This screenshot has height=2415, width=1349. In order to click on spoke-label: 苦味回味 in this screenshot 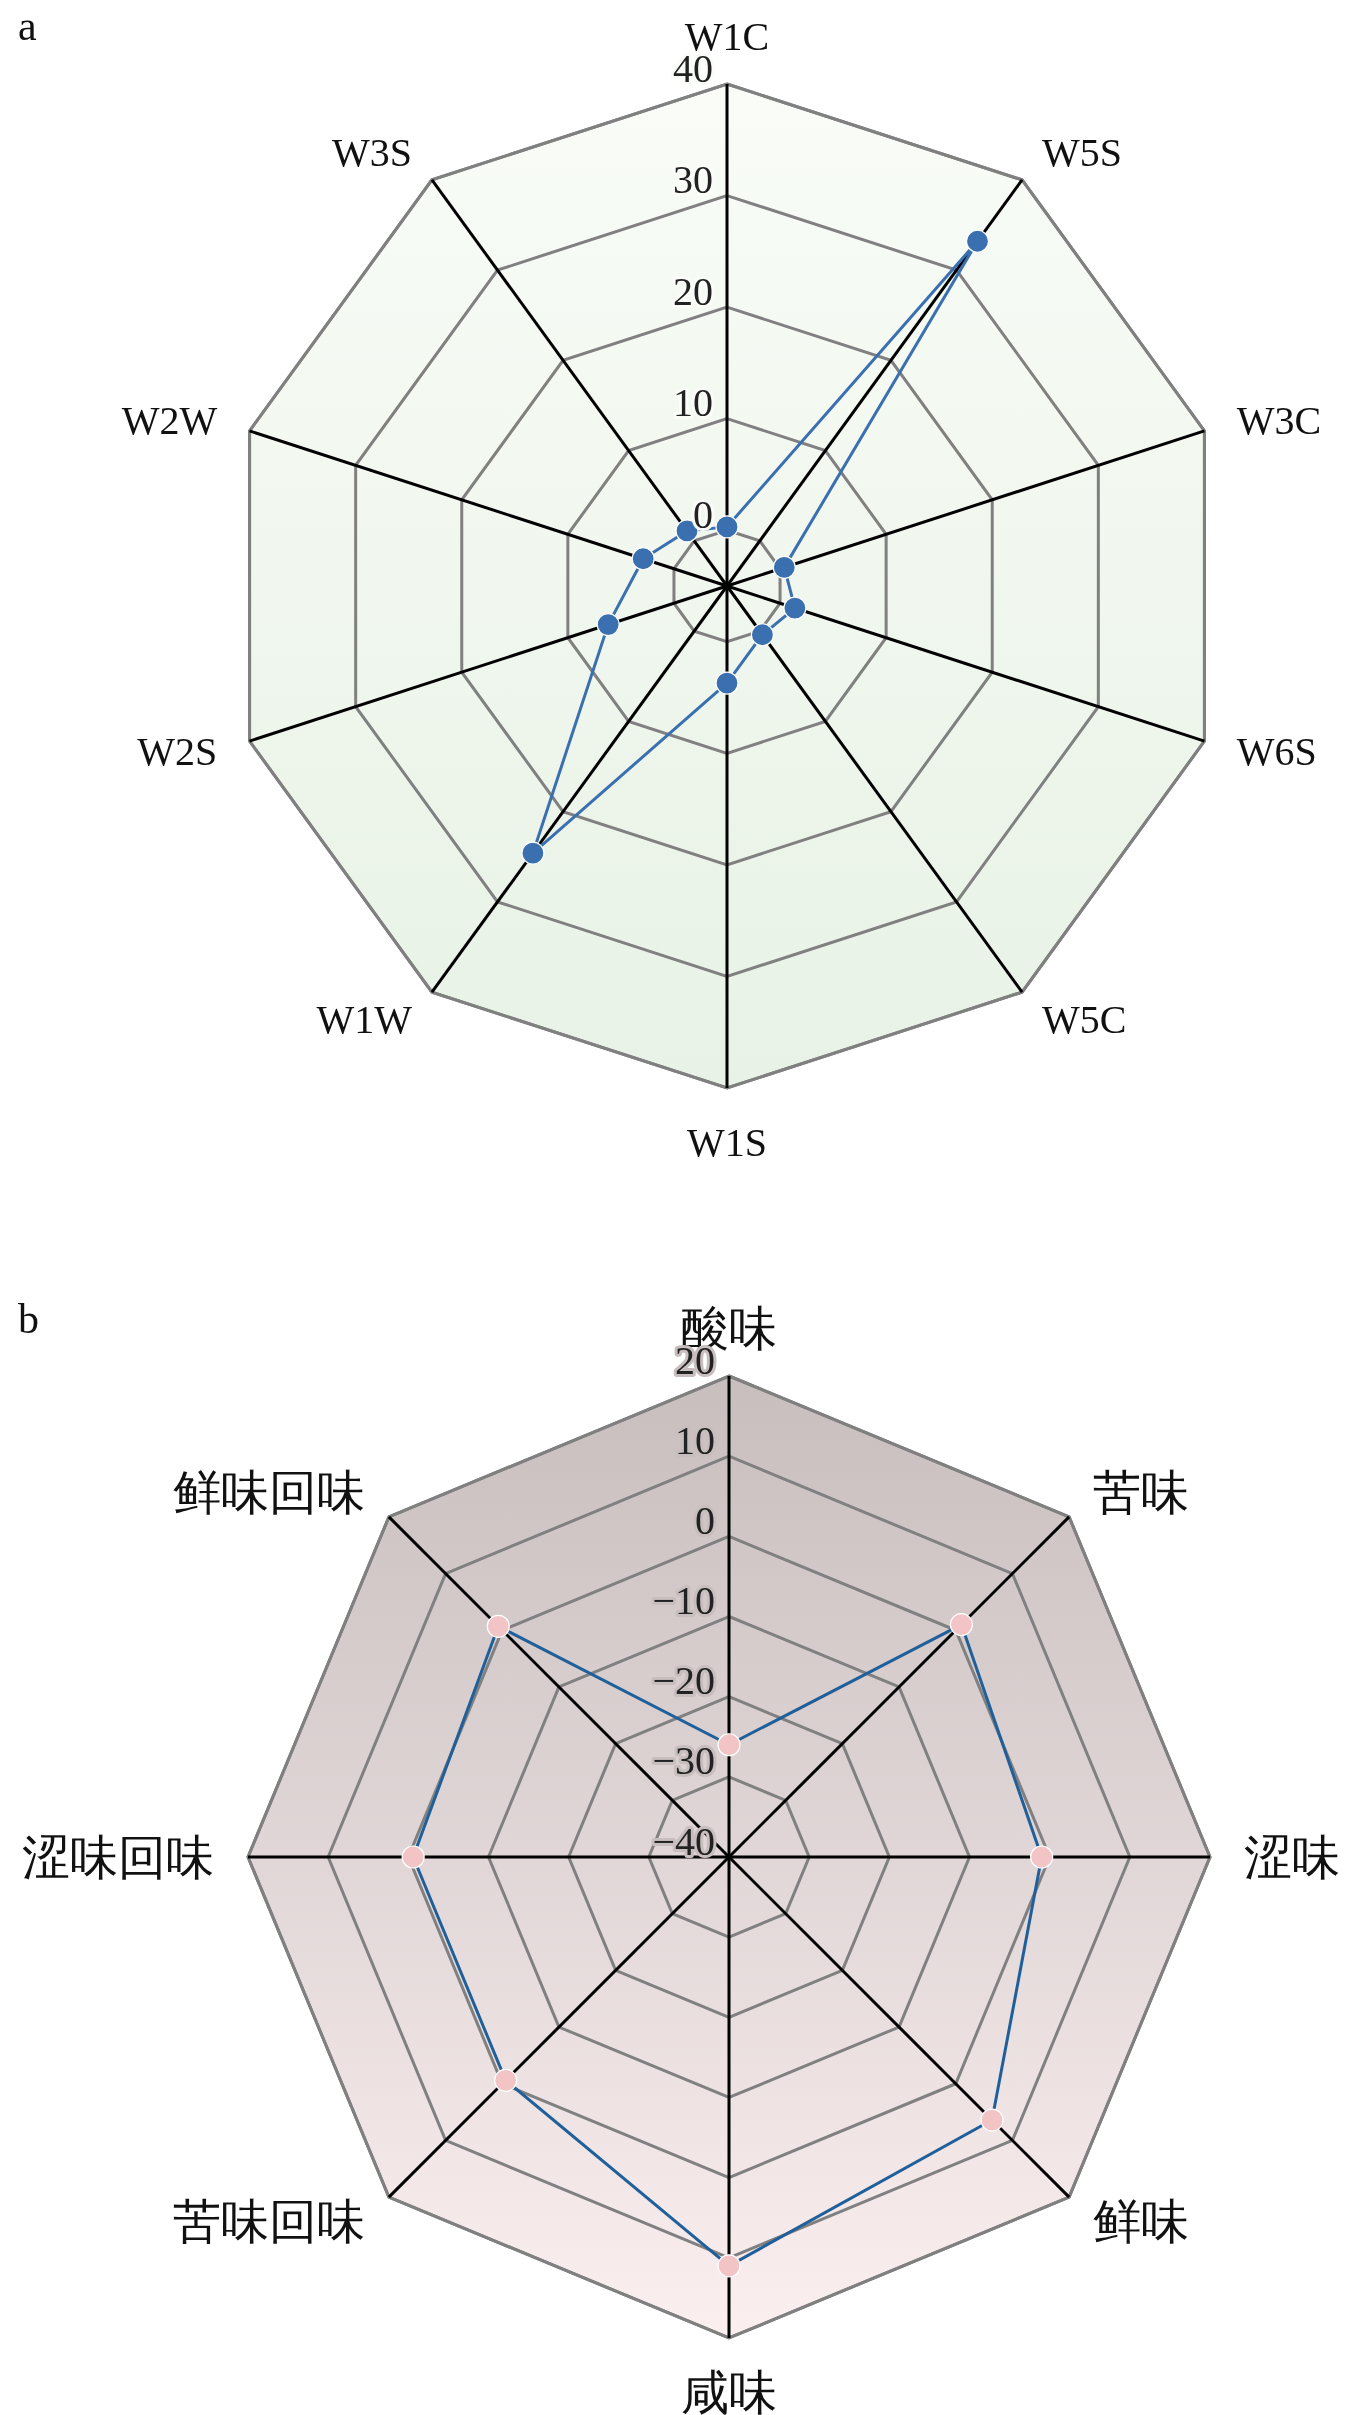, I will do `click(268, 2221)`.